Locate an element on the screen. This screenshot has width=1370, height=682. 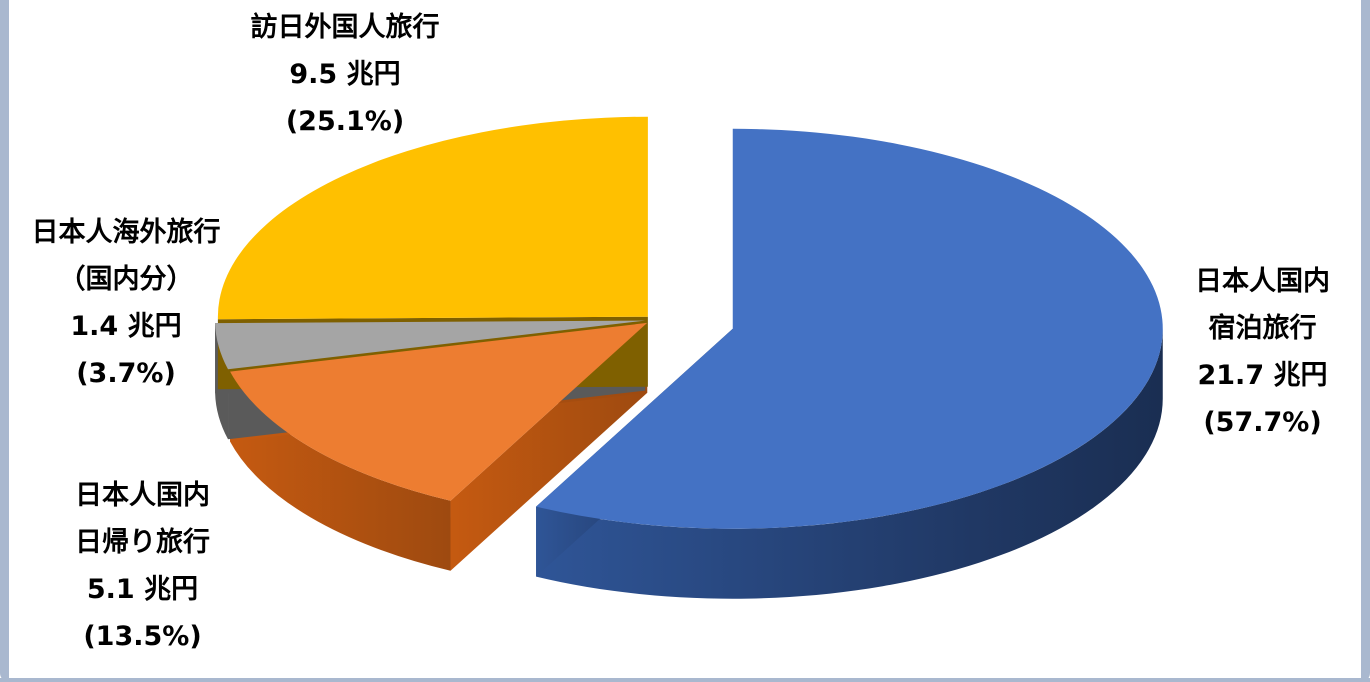
label-inbound-percent: (25.1%) is located at coordinates (345, 121).